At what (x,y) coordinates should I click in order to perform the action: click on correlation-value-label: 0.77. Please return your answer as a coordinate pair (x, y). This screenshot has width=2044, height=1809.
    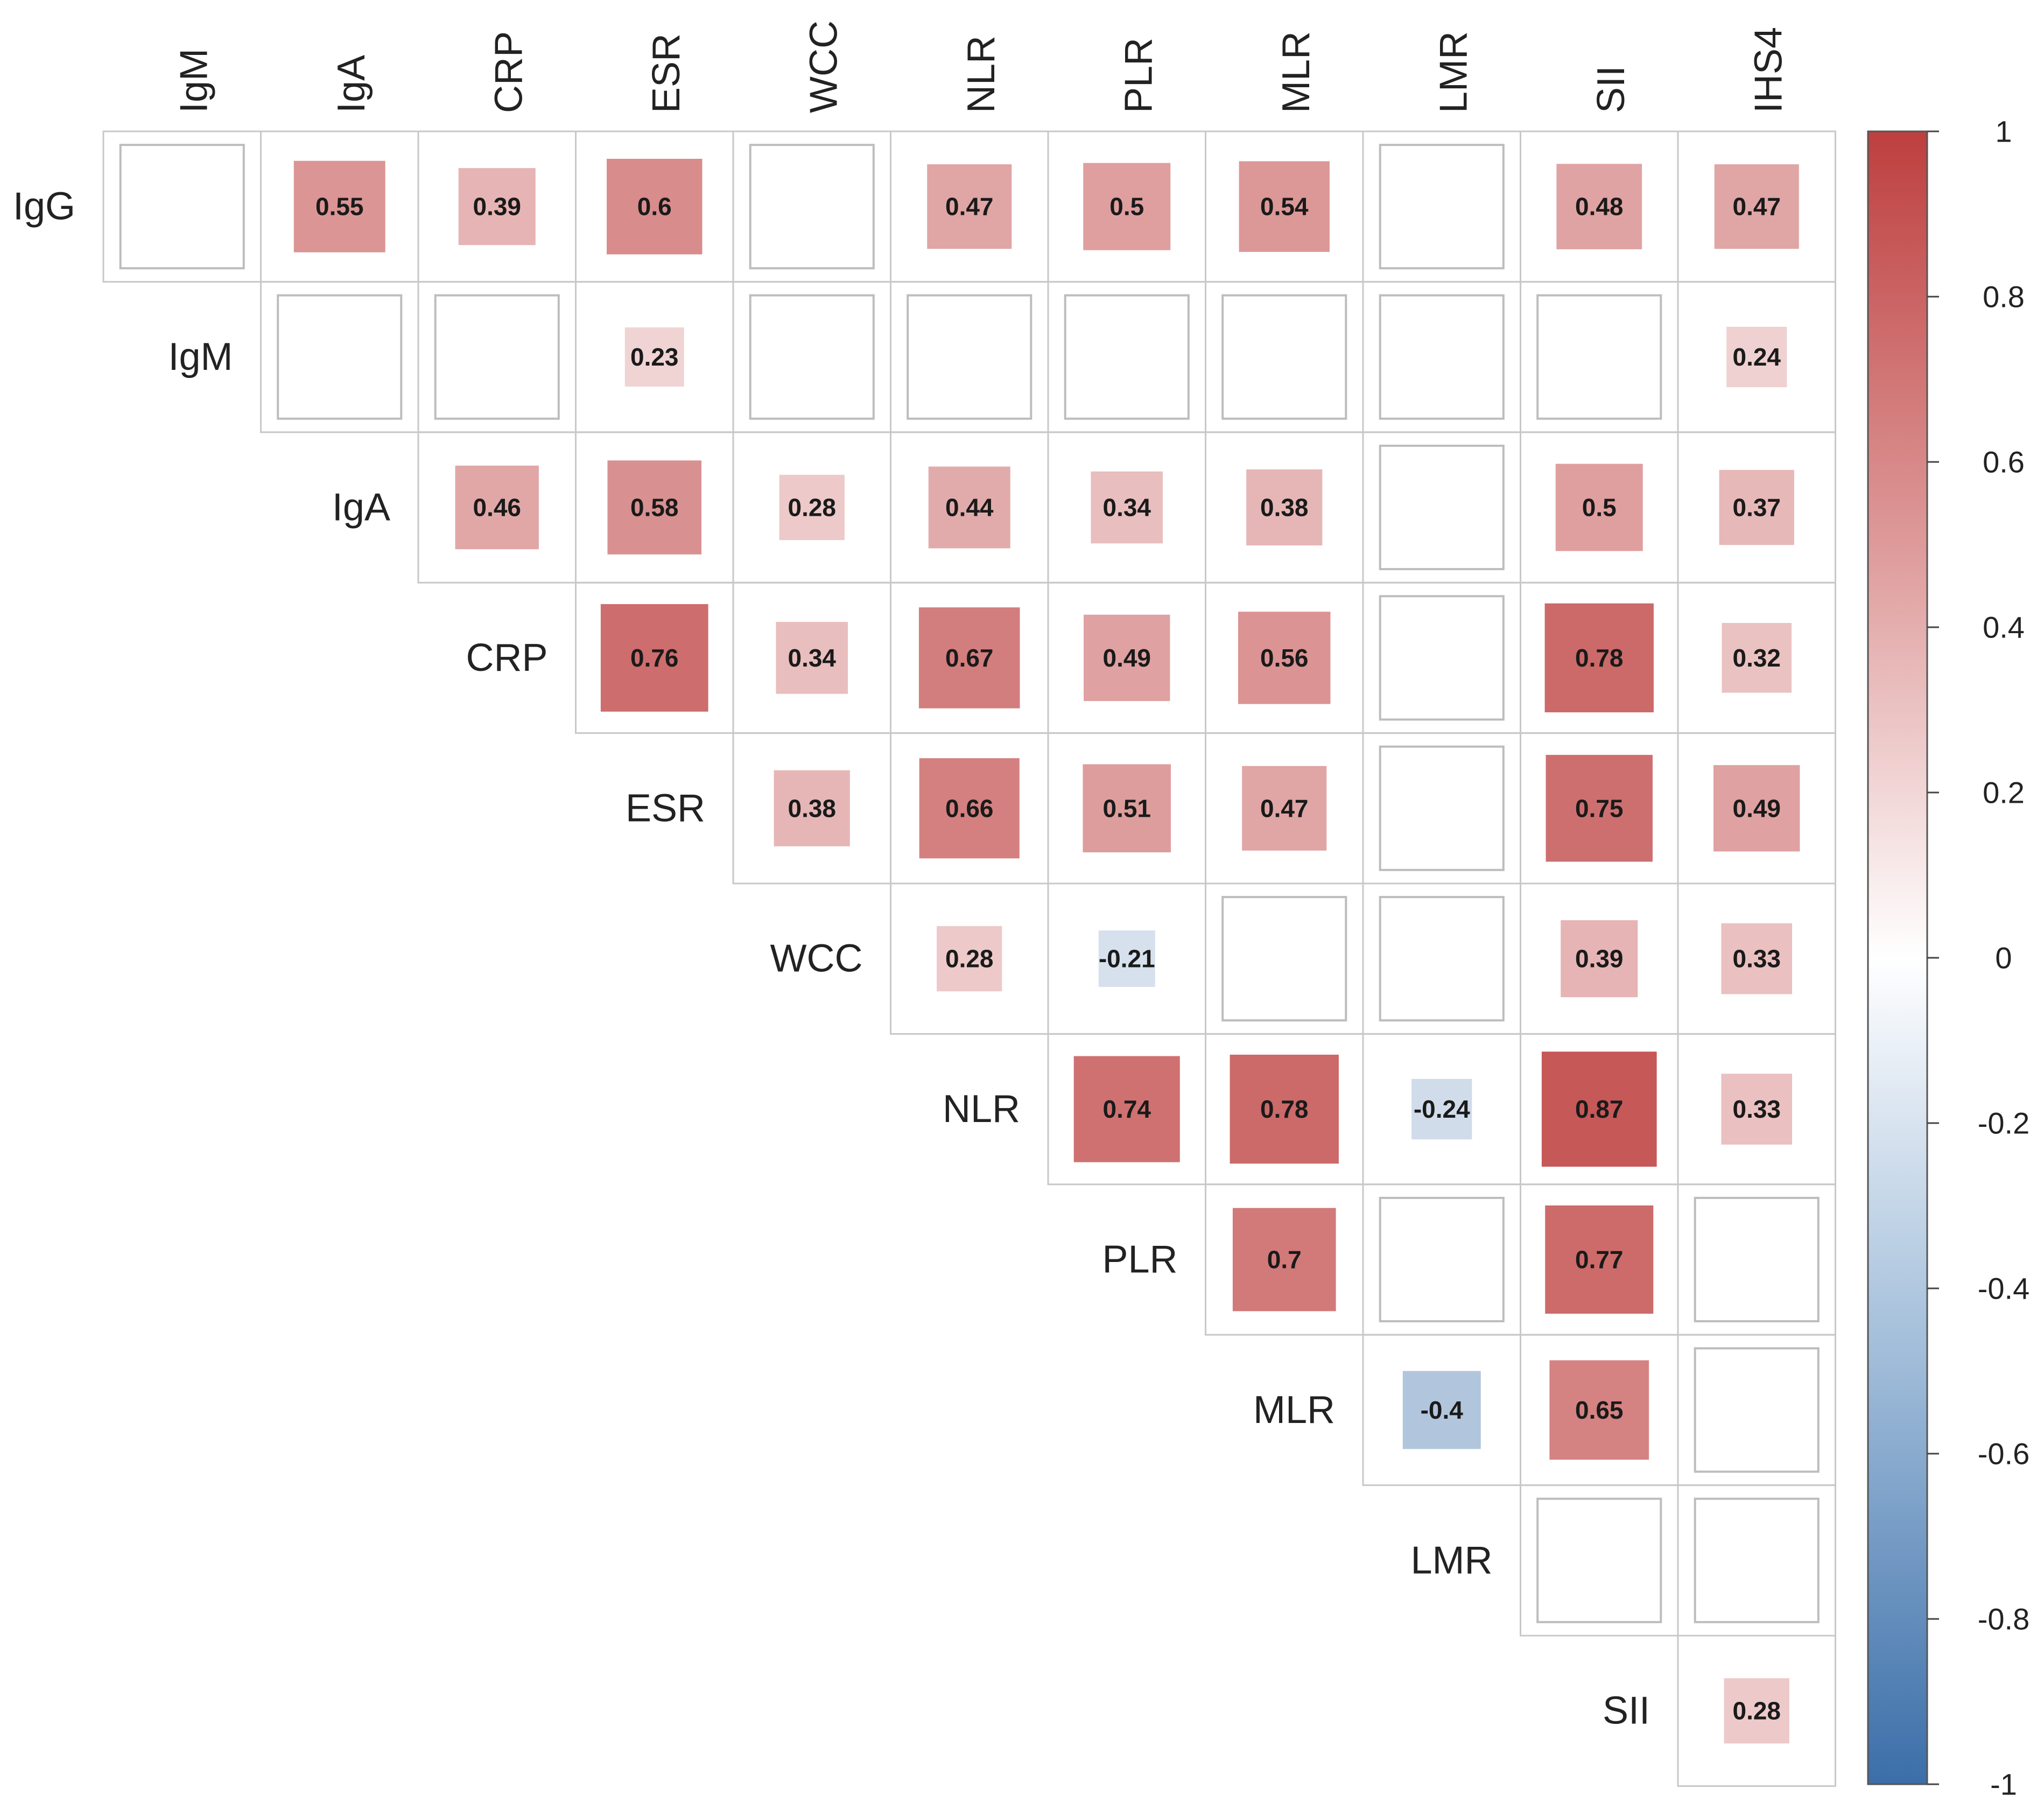
    Looking at the image, I should click on (1599, 1260).